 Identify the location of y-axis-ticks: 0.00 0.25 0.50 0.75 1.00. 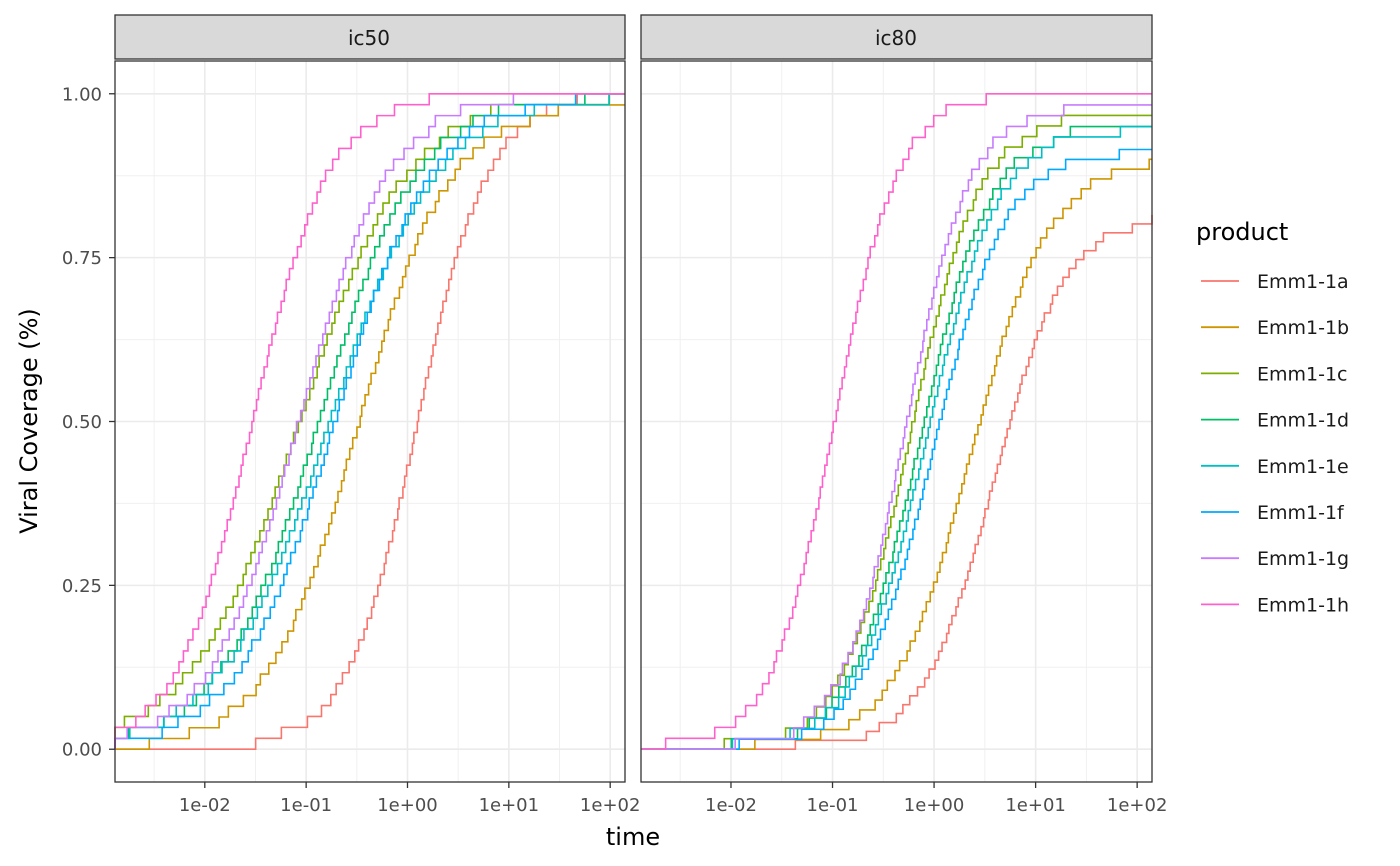
(88, 422).